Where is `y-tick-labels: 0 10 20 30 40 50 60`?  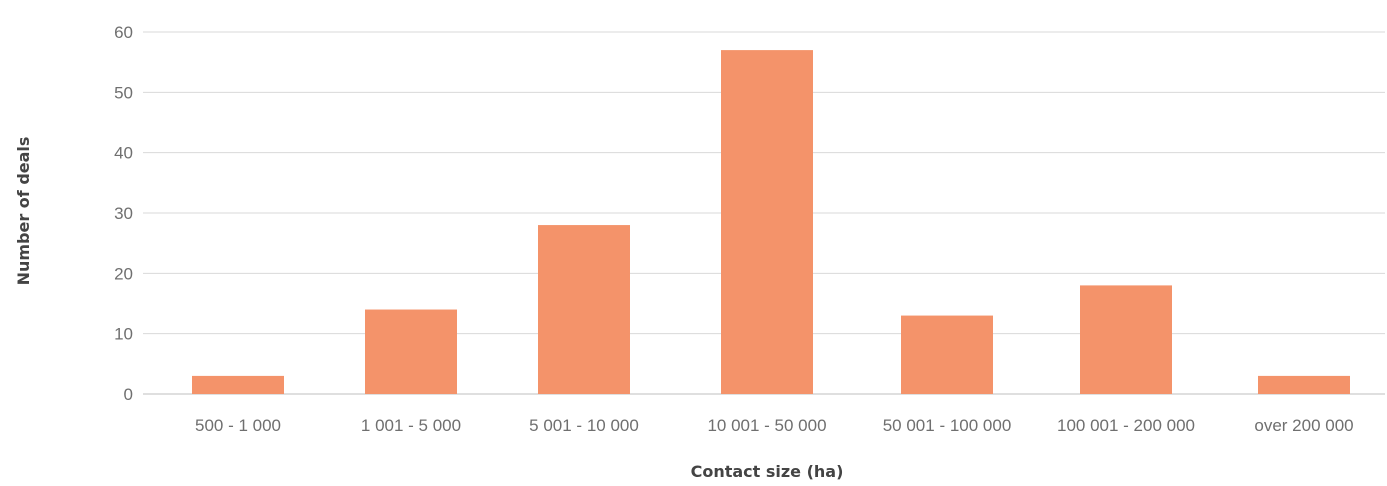
y-tick-labels: 0 10 20 30 40 50 60 is located at coordinates (123, 213).